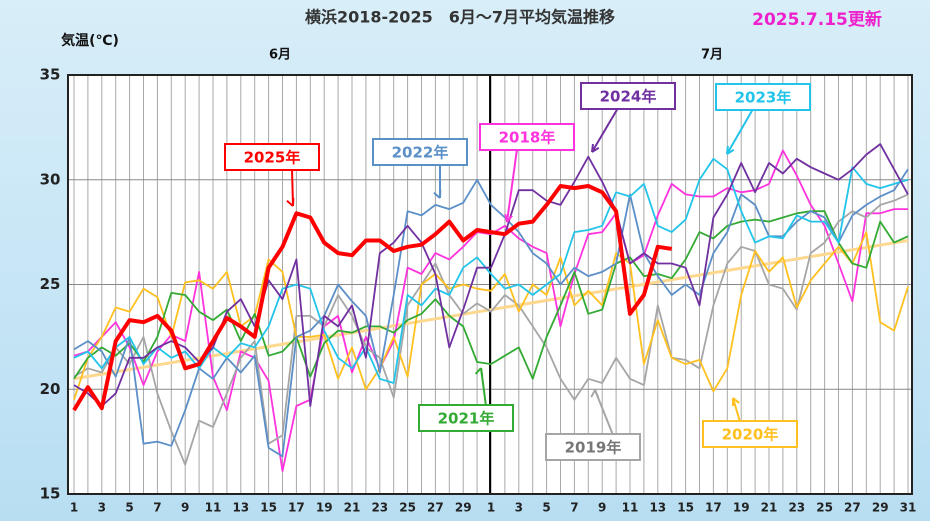 This screenshot has height=525, width=930. Describe the element at coordinates (50, 179) in the screenshot. I see `y-tick-label: 30` at that location.